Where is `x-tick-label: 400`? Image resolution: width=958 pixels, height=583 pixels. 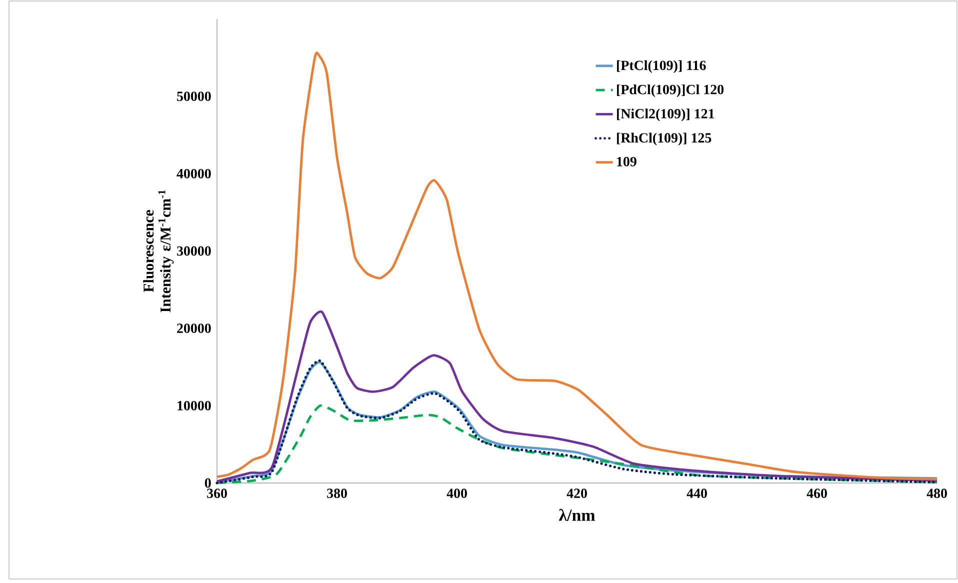 x-tick-label: 400 is located at coordinates (456, 493).